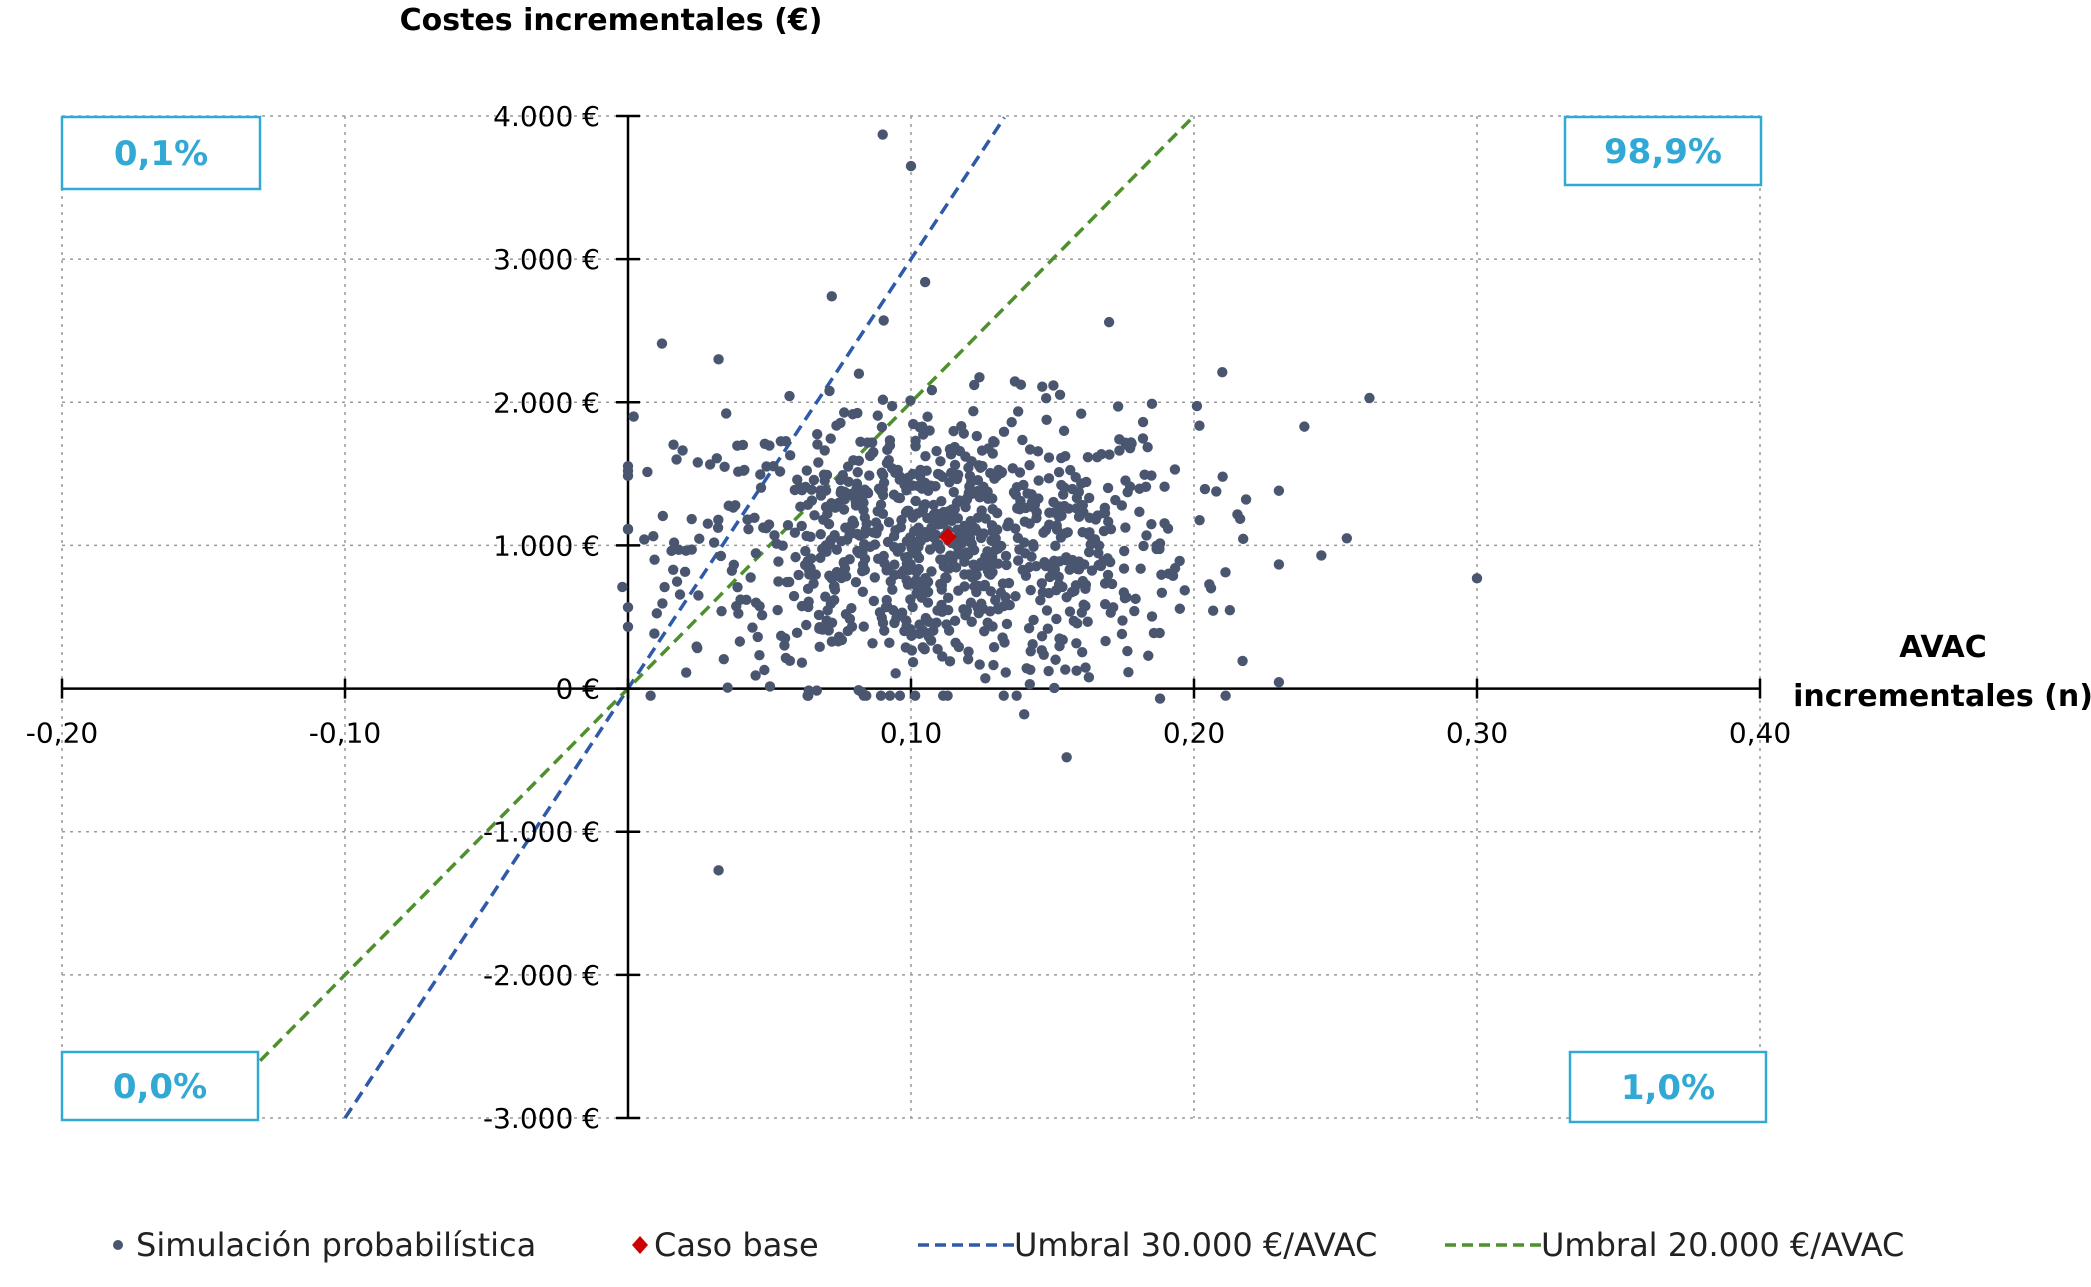 This screenshot has width=2091, height=1287. I want to click on quadrant-box-top-right, so click(1663, 151).